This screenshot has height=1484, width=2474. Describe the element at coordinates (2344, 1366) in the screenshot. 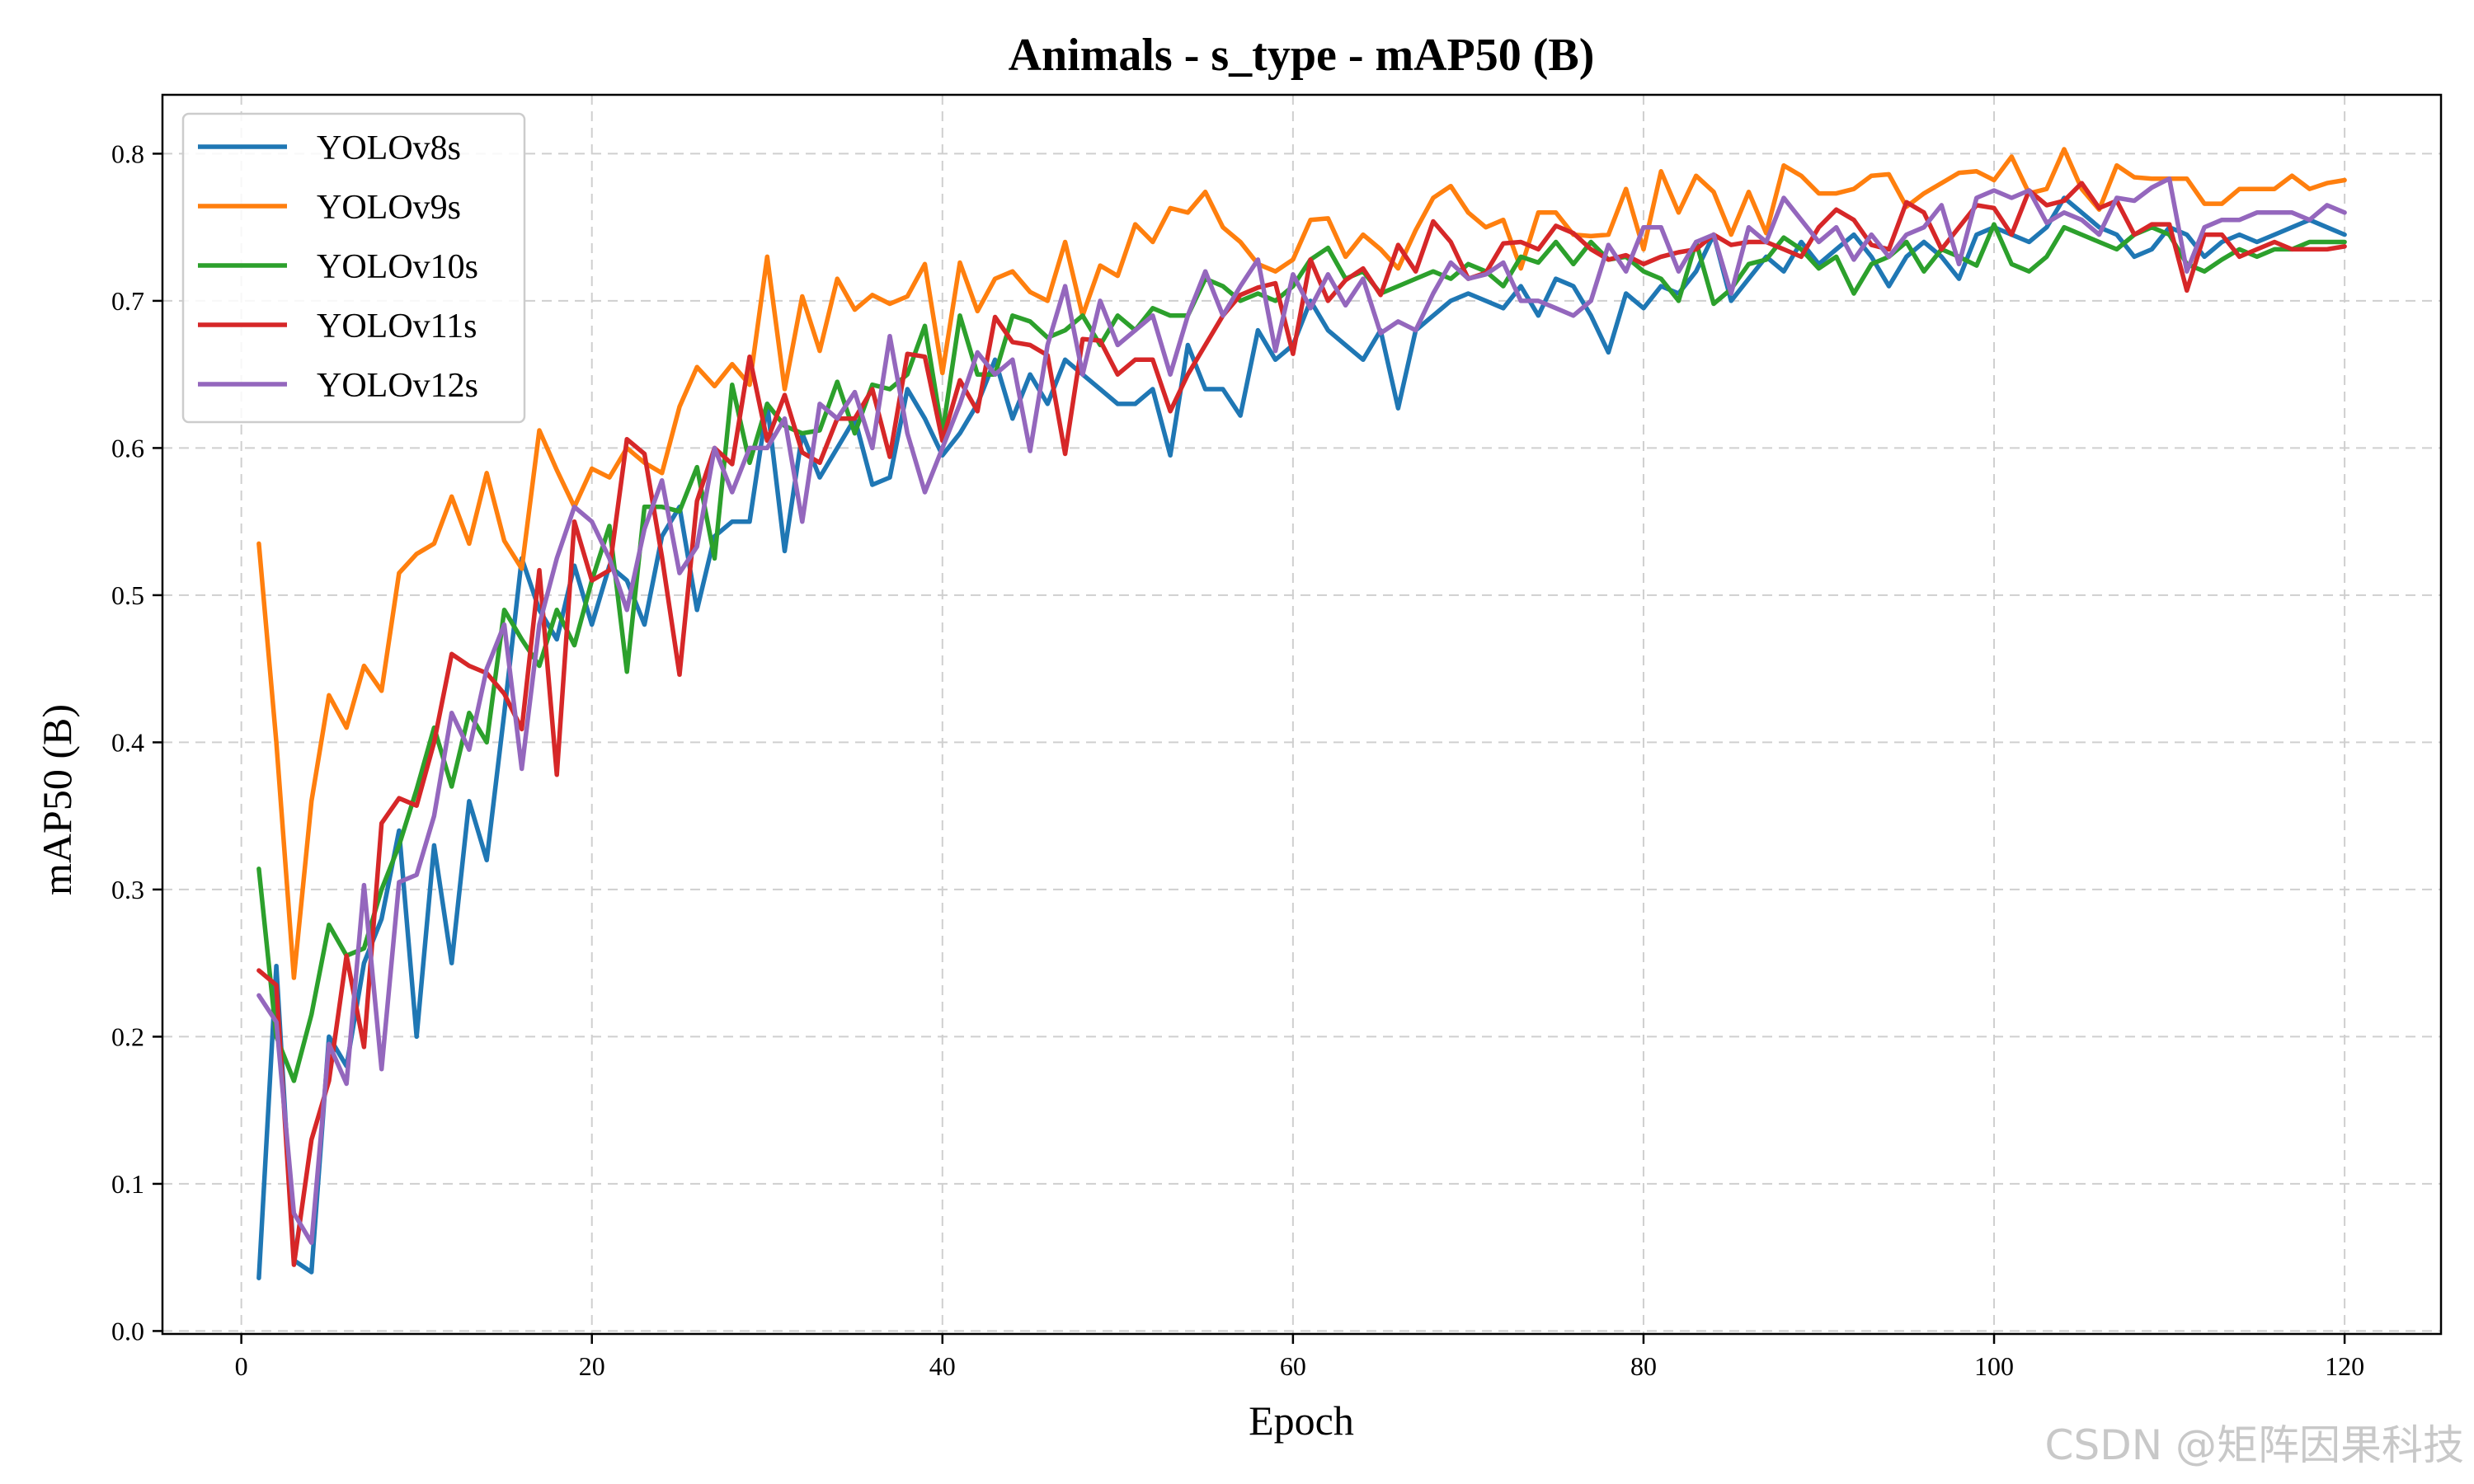

I see `x-tick-label: 120` at that location.